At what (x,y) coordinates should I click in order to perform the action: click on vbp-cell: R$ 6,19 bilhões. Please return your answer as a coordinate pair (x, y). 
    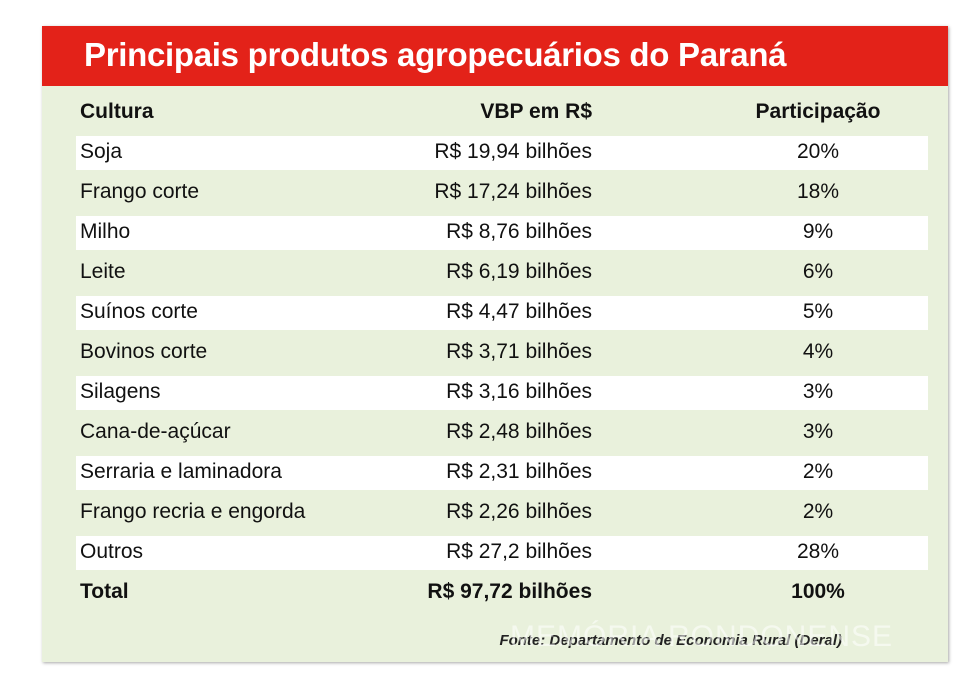
    Looking at the image, I should click on (519, 271).